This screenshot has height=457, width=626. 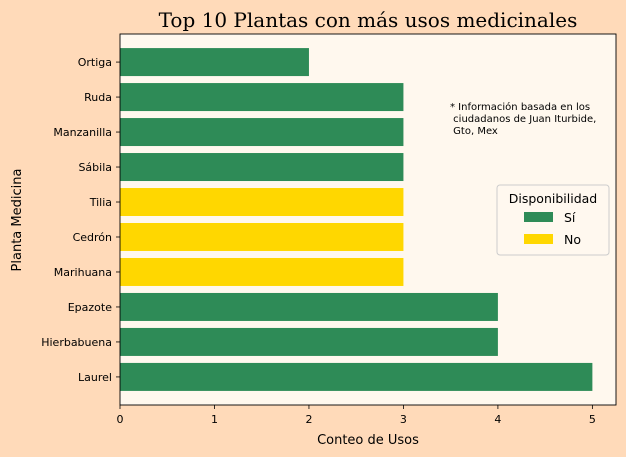 I want to click on y-tick-label: Sábila, so click(x=95, y=167).